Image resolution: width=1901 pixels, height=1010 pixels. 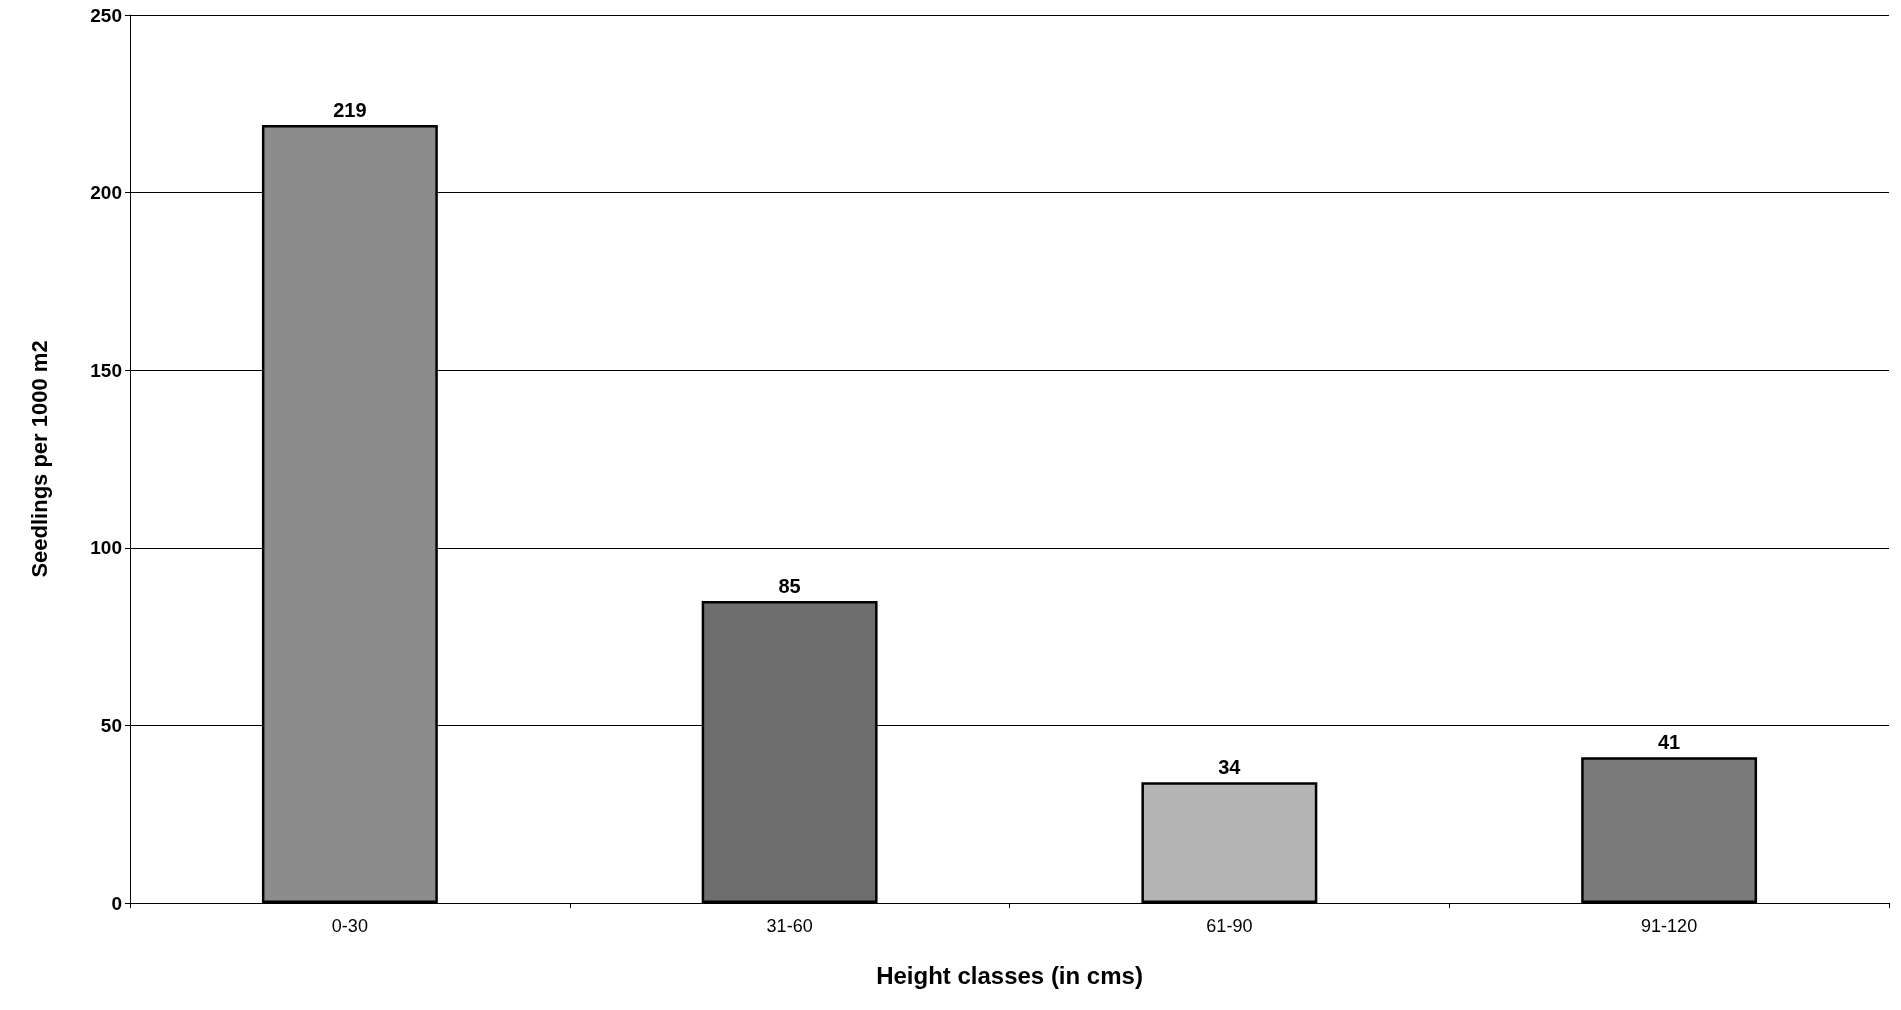 What do you see at coordinates (789, 586) in the screenshot?
I see `data-label: 85` at bounding box center [789, 586].